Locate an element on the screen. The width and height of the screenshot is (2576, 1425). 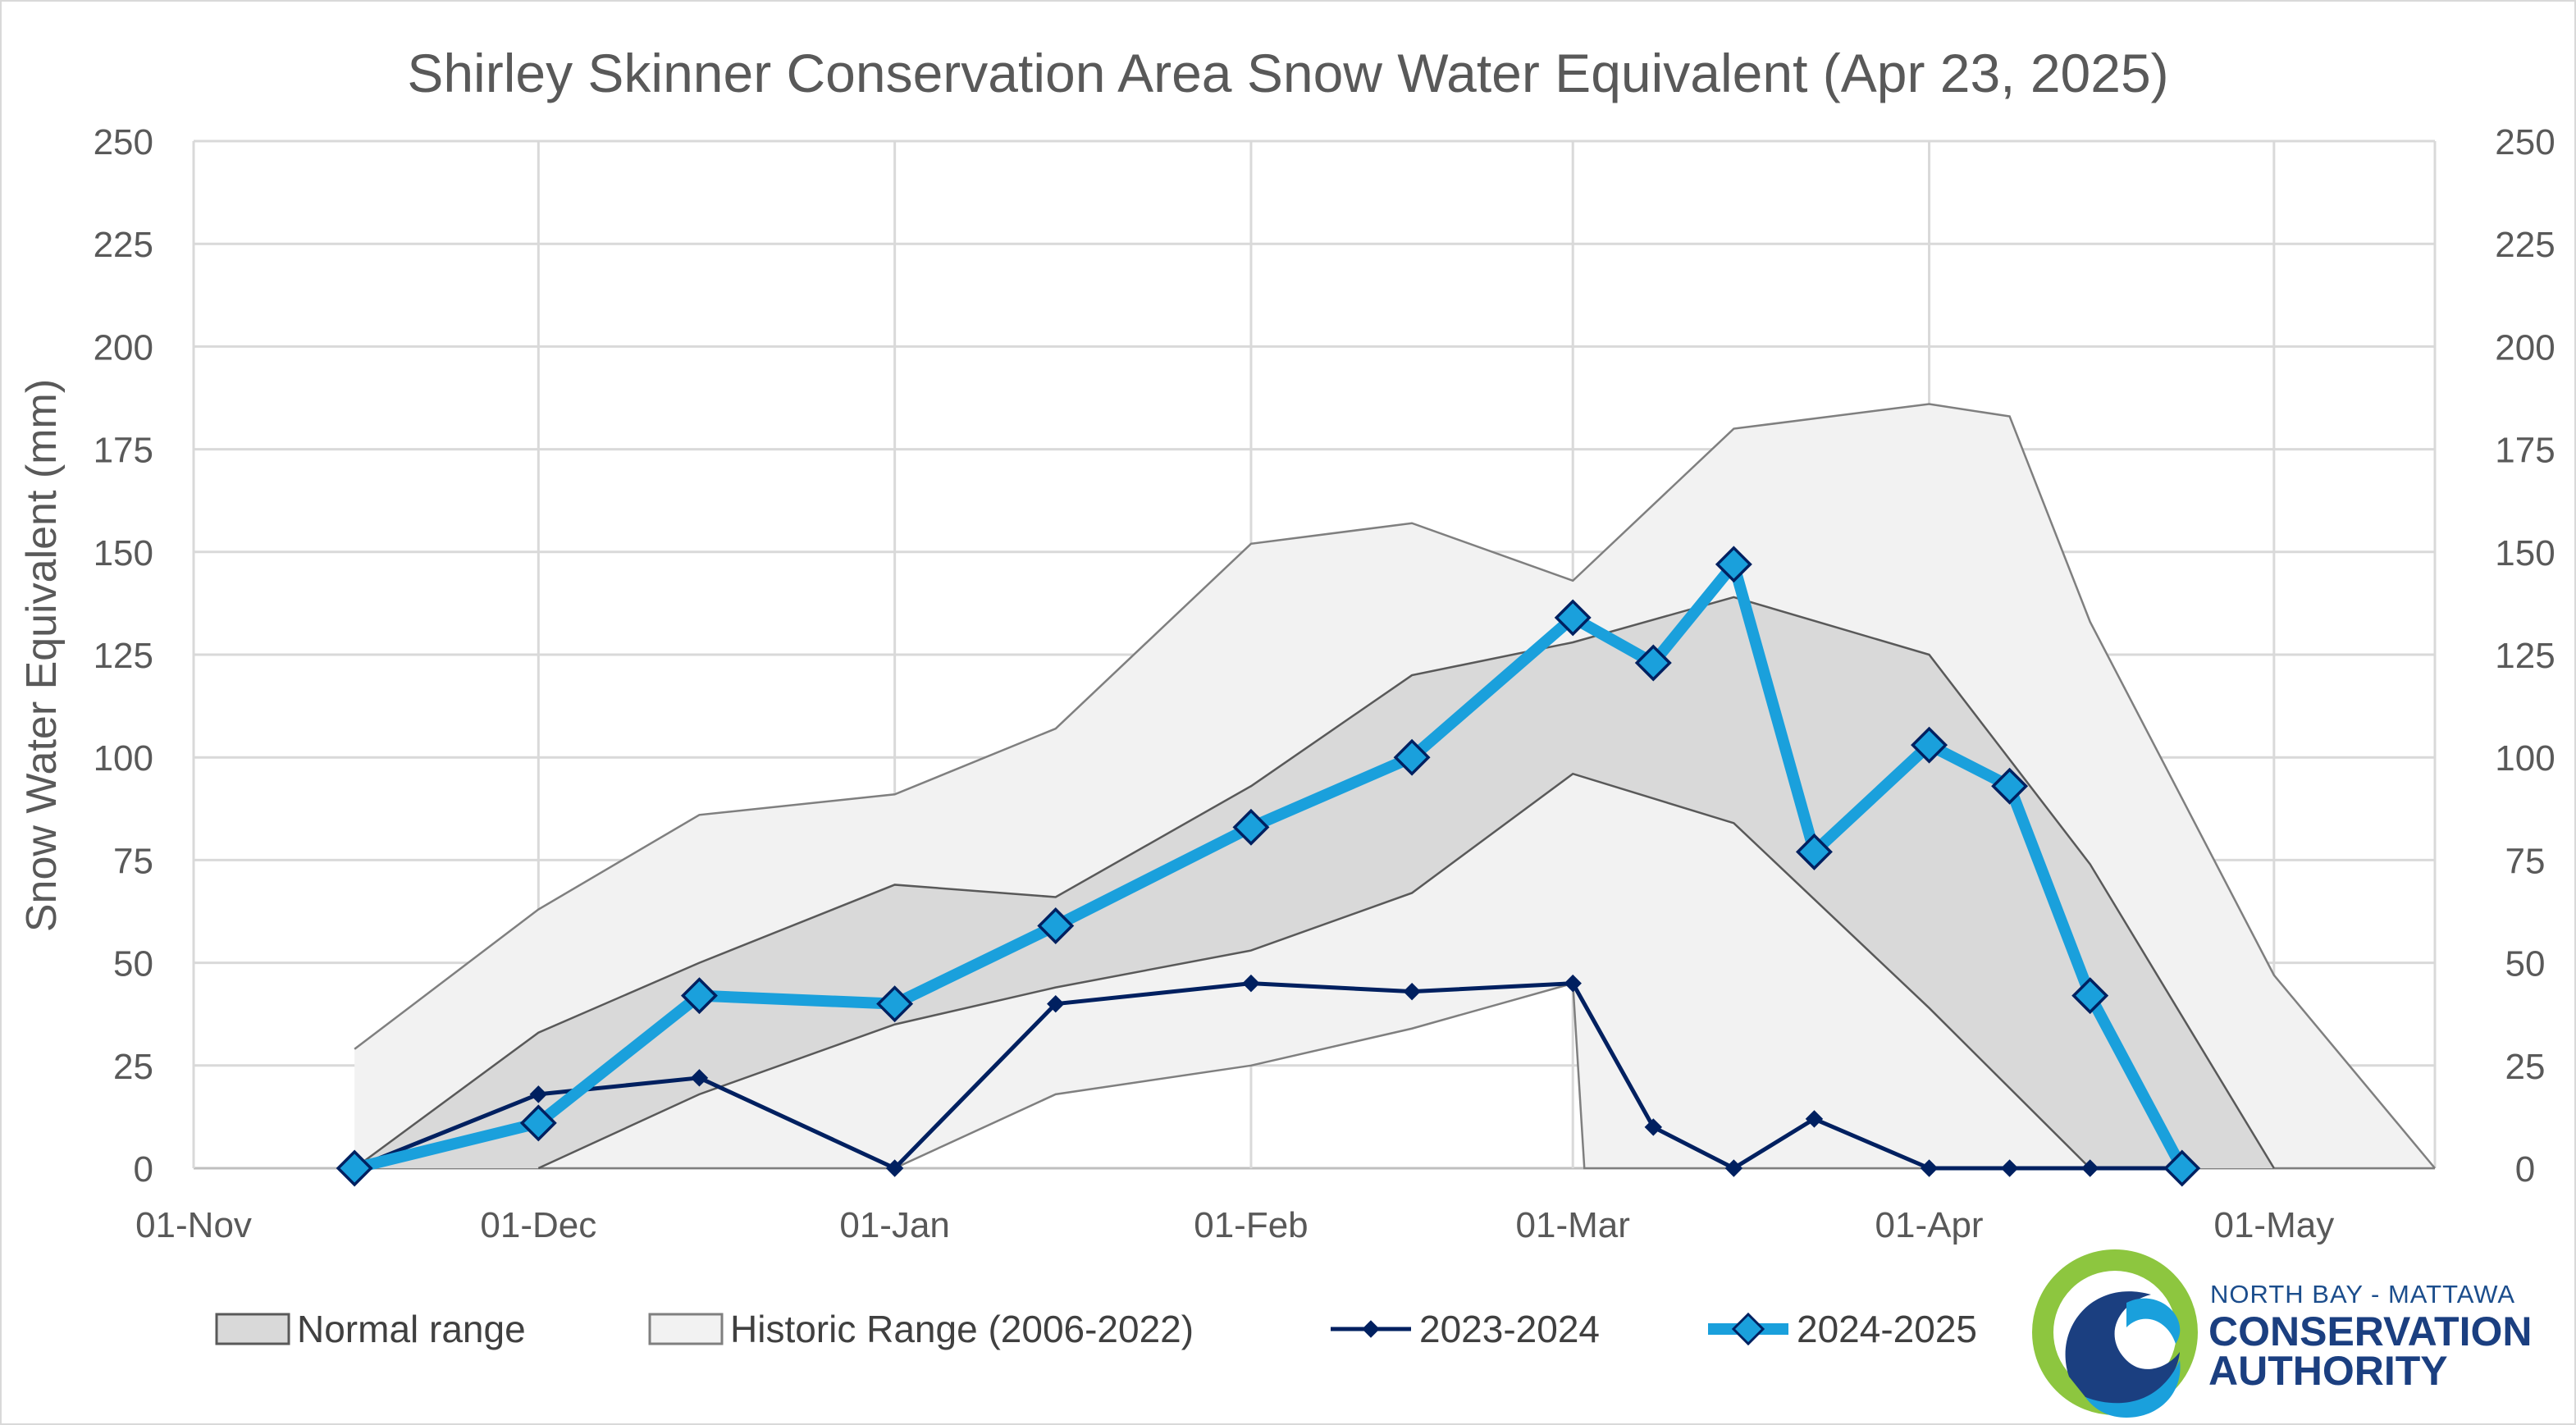
y-axis-label: Snow Water Equivalent (mm) is located at coordinates (42, 655).